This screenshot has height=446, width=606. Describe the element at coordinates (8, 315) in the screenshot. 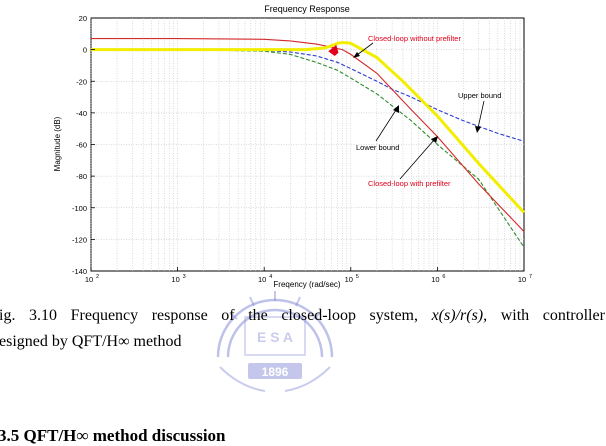

I see `caption-word: ig.` at that location.